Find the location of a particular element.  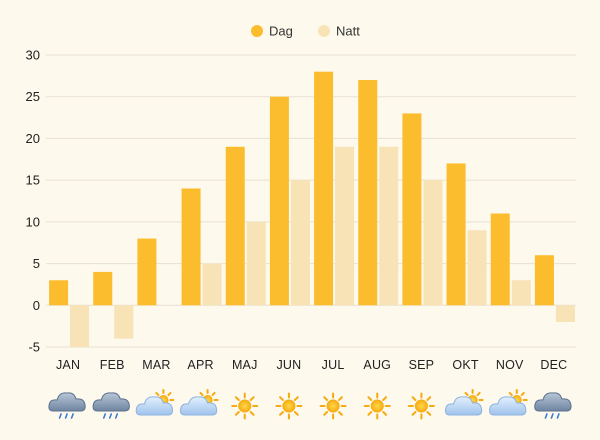

x-tick-label-maj: MAJ is located at coordinates (245, 365).